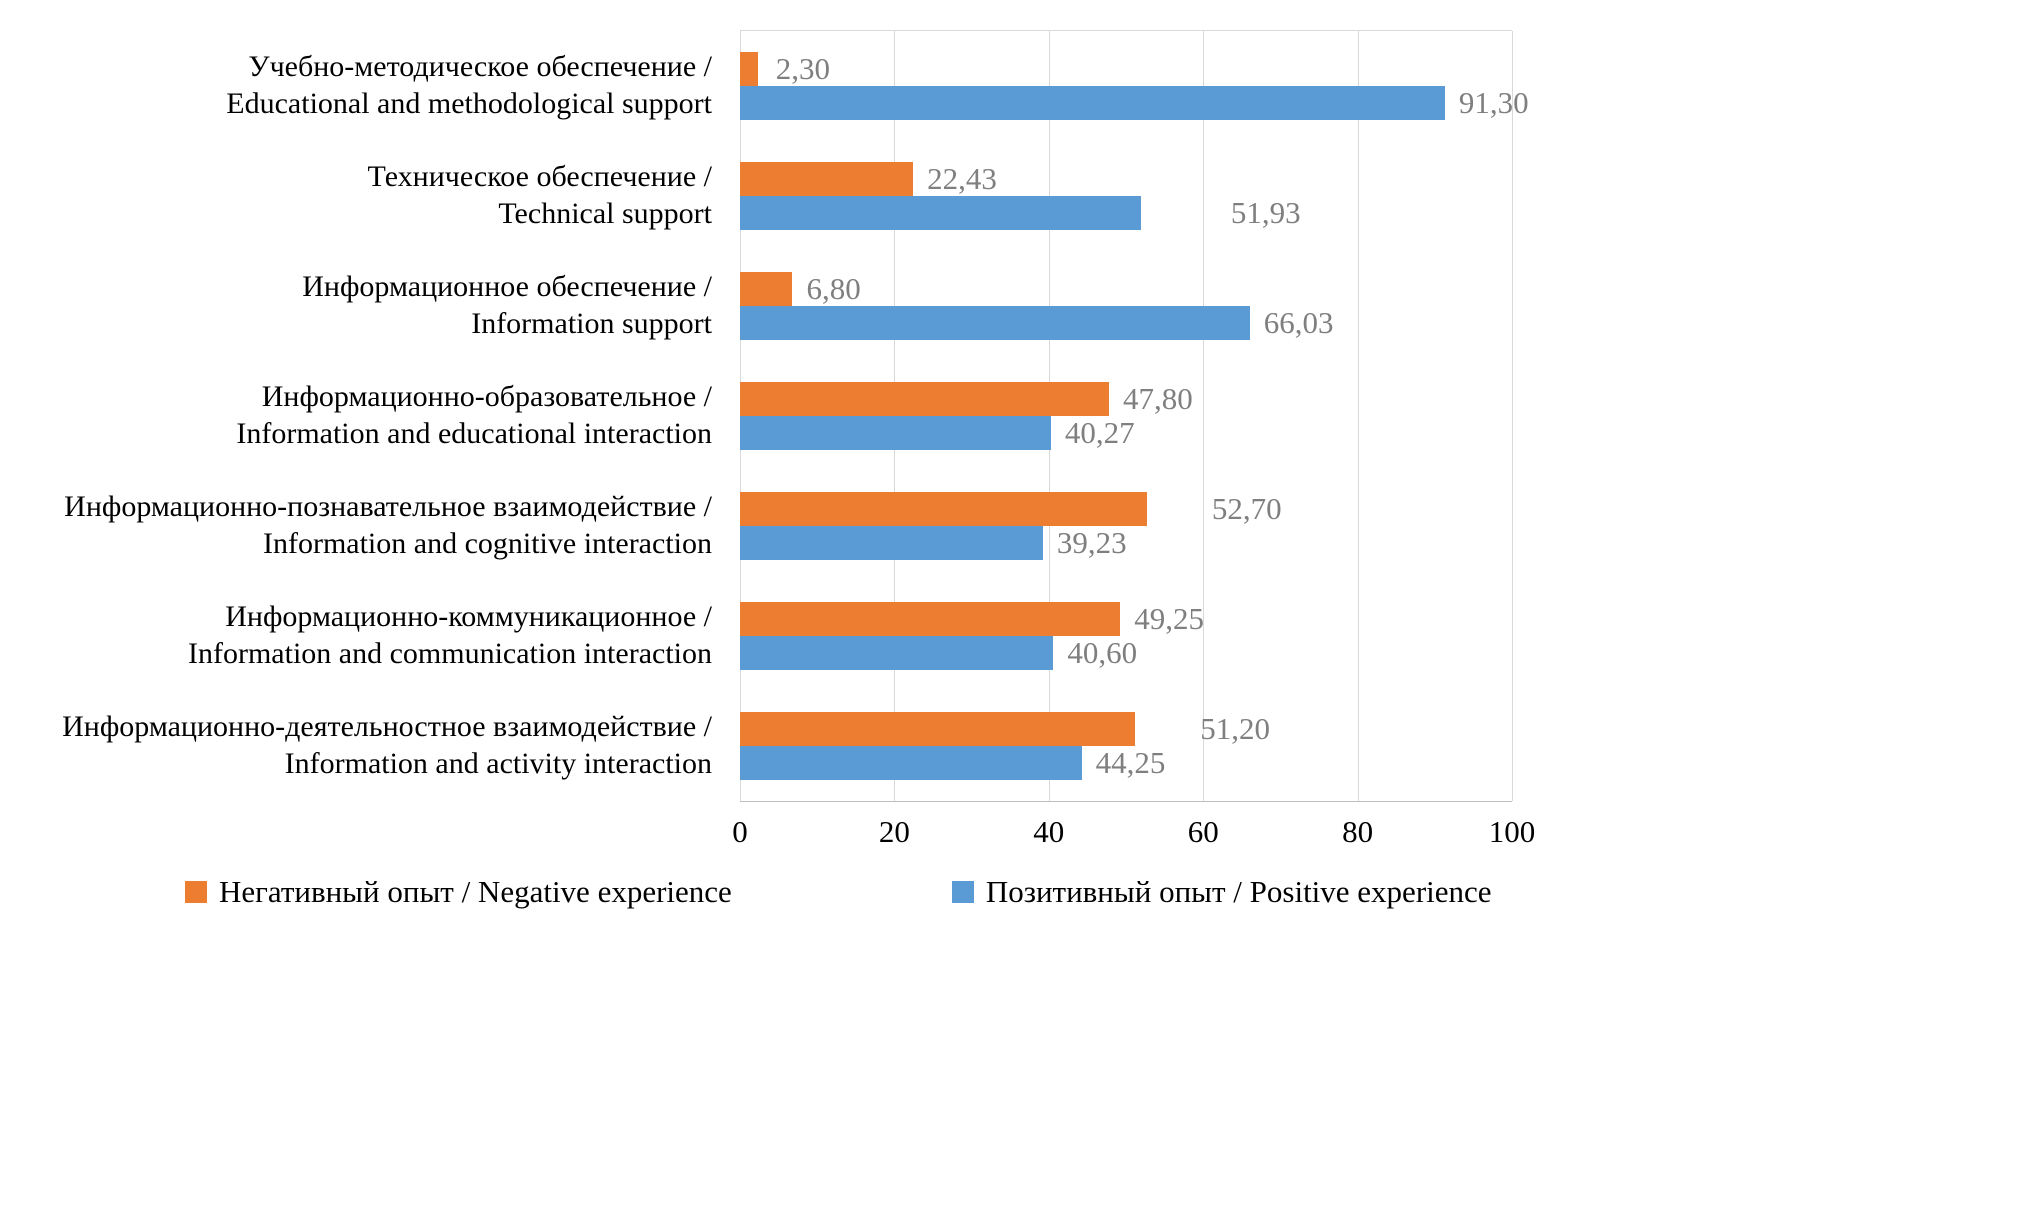 The width and height of the screenshot is (2031, 1225). I want to click on x-axis: 0 20 40 60 80 100, so click(1133, 830).